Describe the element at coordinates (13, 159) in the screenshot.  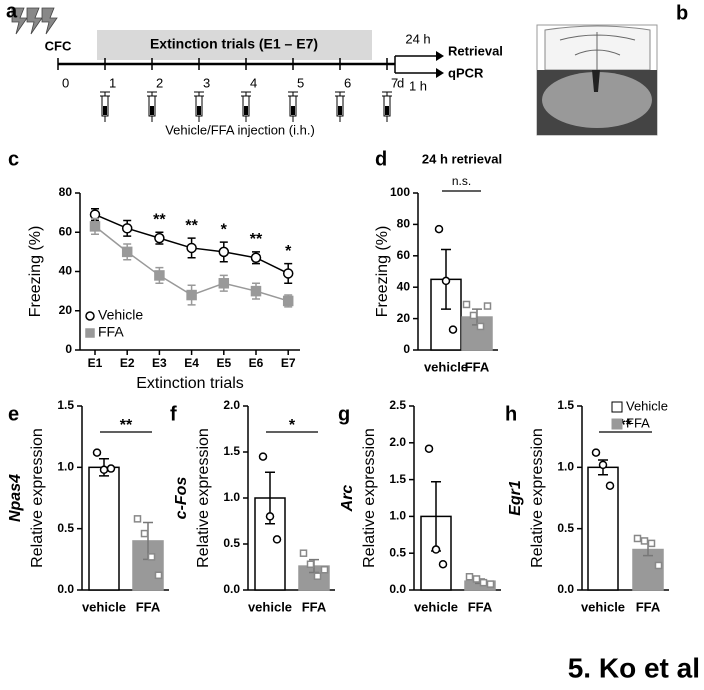
I see `panel-label: c` at that location.